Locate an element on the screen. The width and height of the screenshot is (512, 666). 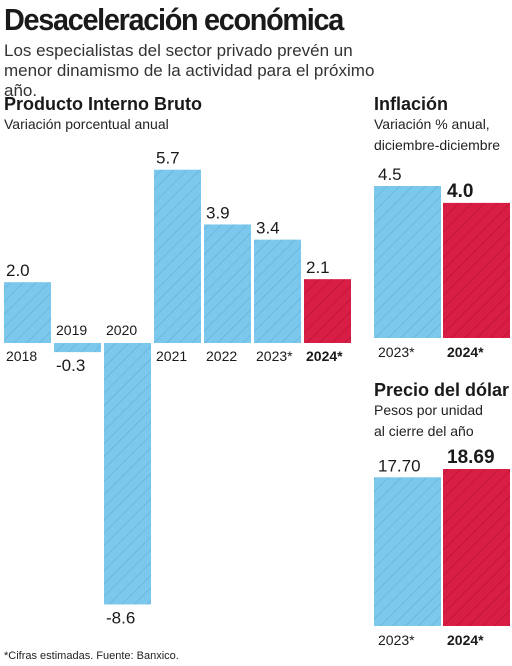
gdp-bar-2024* is located at coordinates (327, 311).